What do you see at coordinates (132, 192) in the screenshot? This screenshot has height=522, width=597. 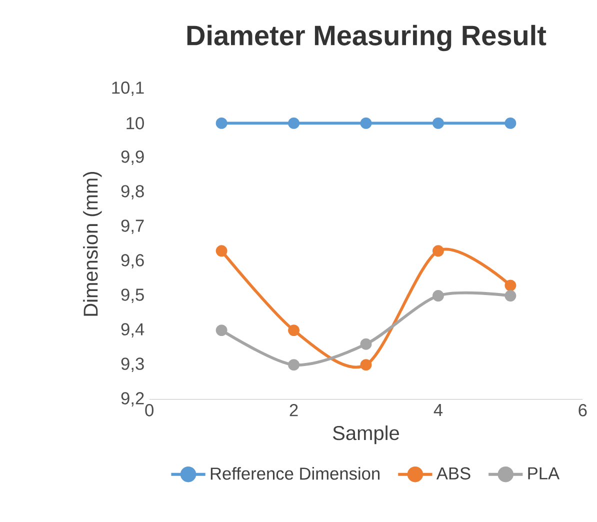 I see `y-tick-label: 9,8` at bounding box center [132, 192].